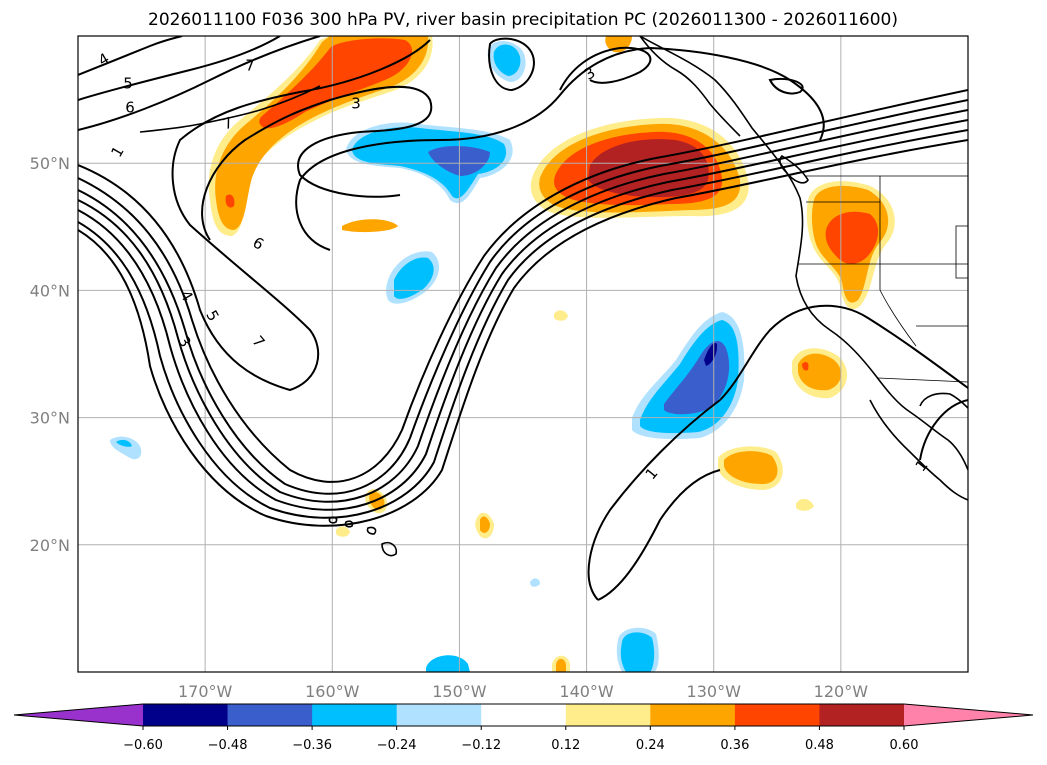 The height and width of the screenshot is (765, 1047). I want to click on pv-contour-northwest-small, so click(511, 64).